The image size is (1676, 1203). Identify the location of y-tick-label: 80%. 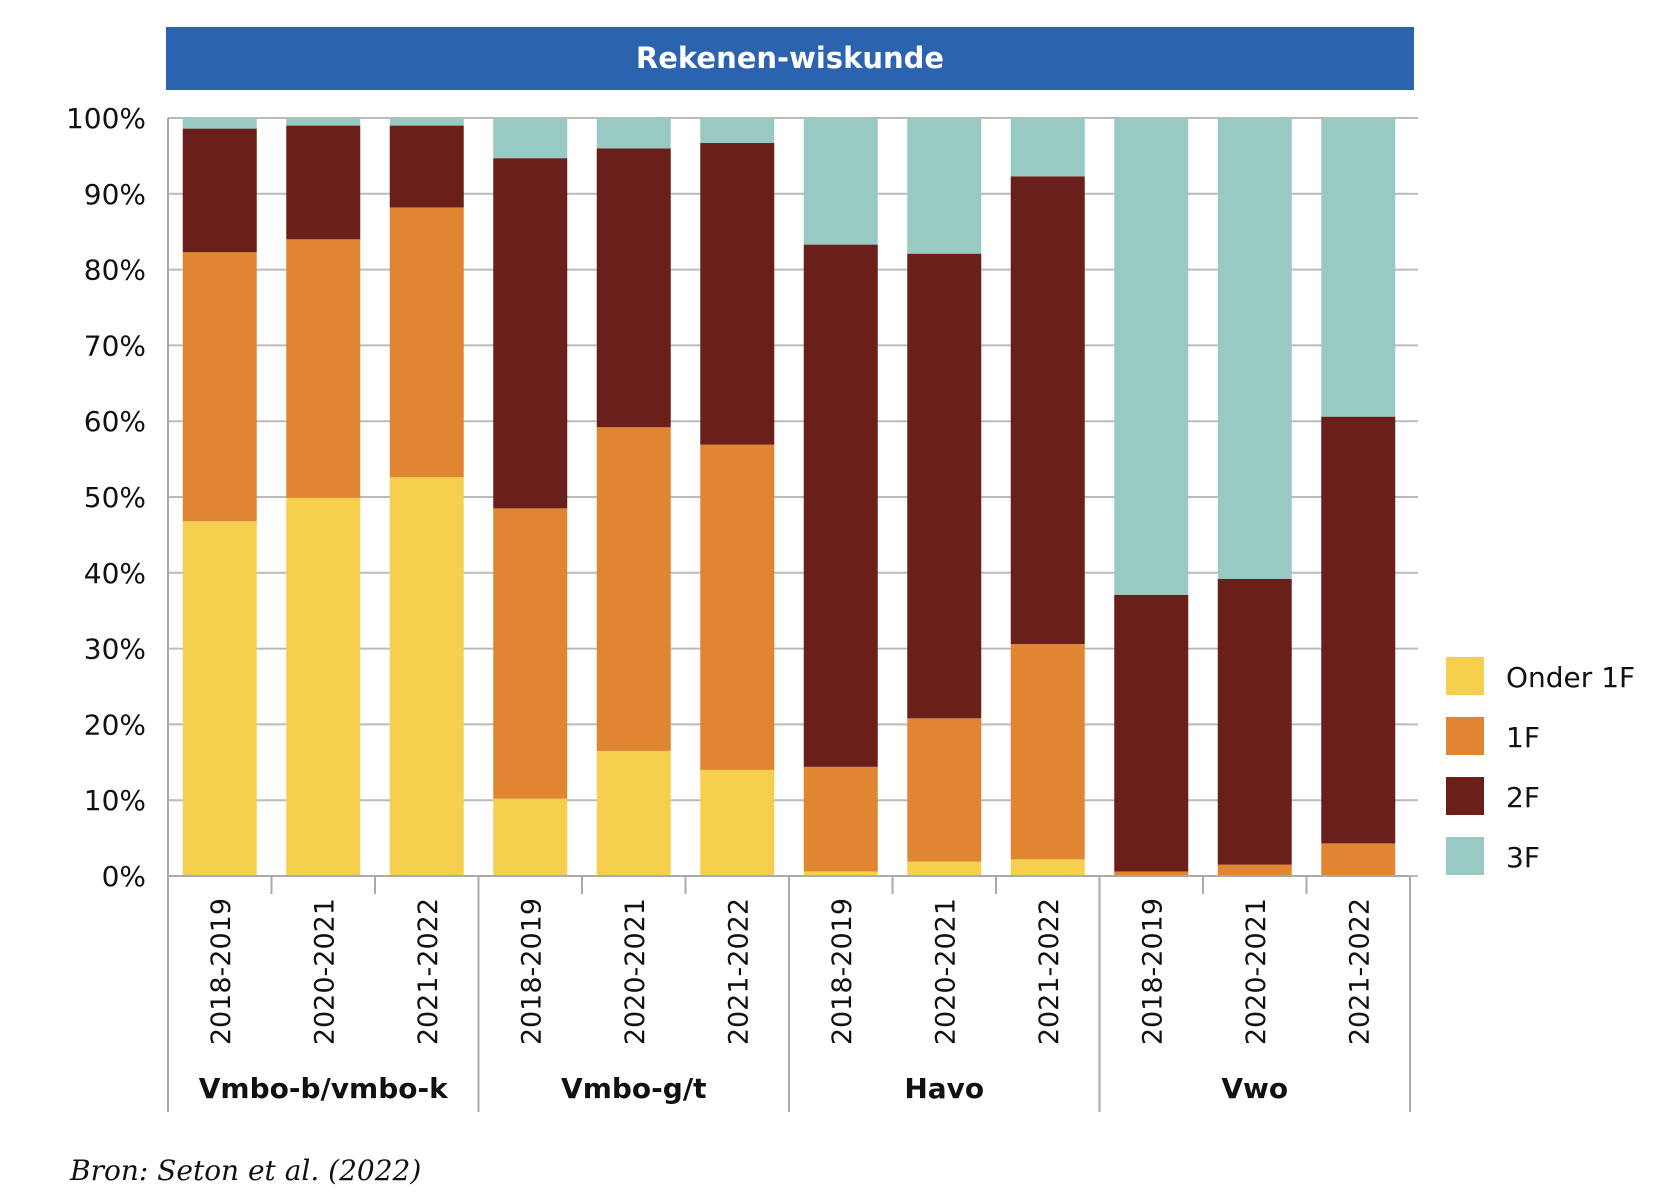
(115, 270).